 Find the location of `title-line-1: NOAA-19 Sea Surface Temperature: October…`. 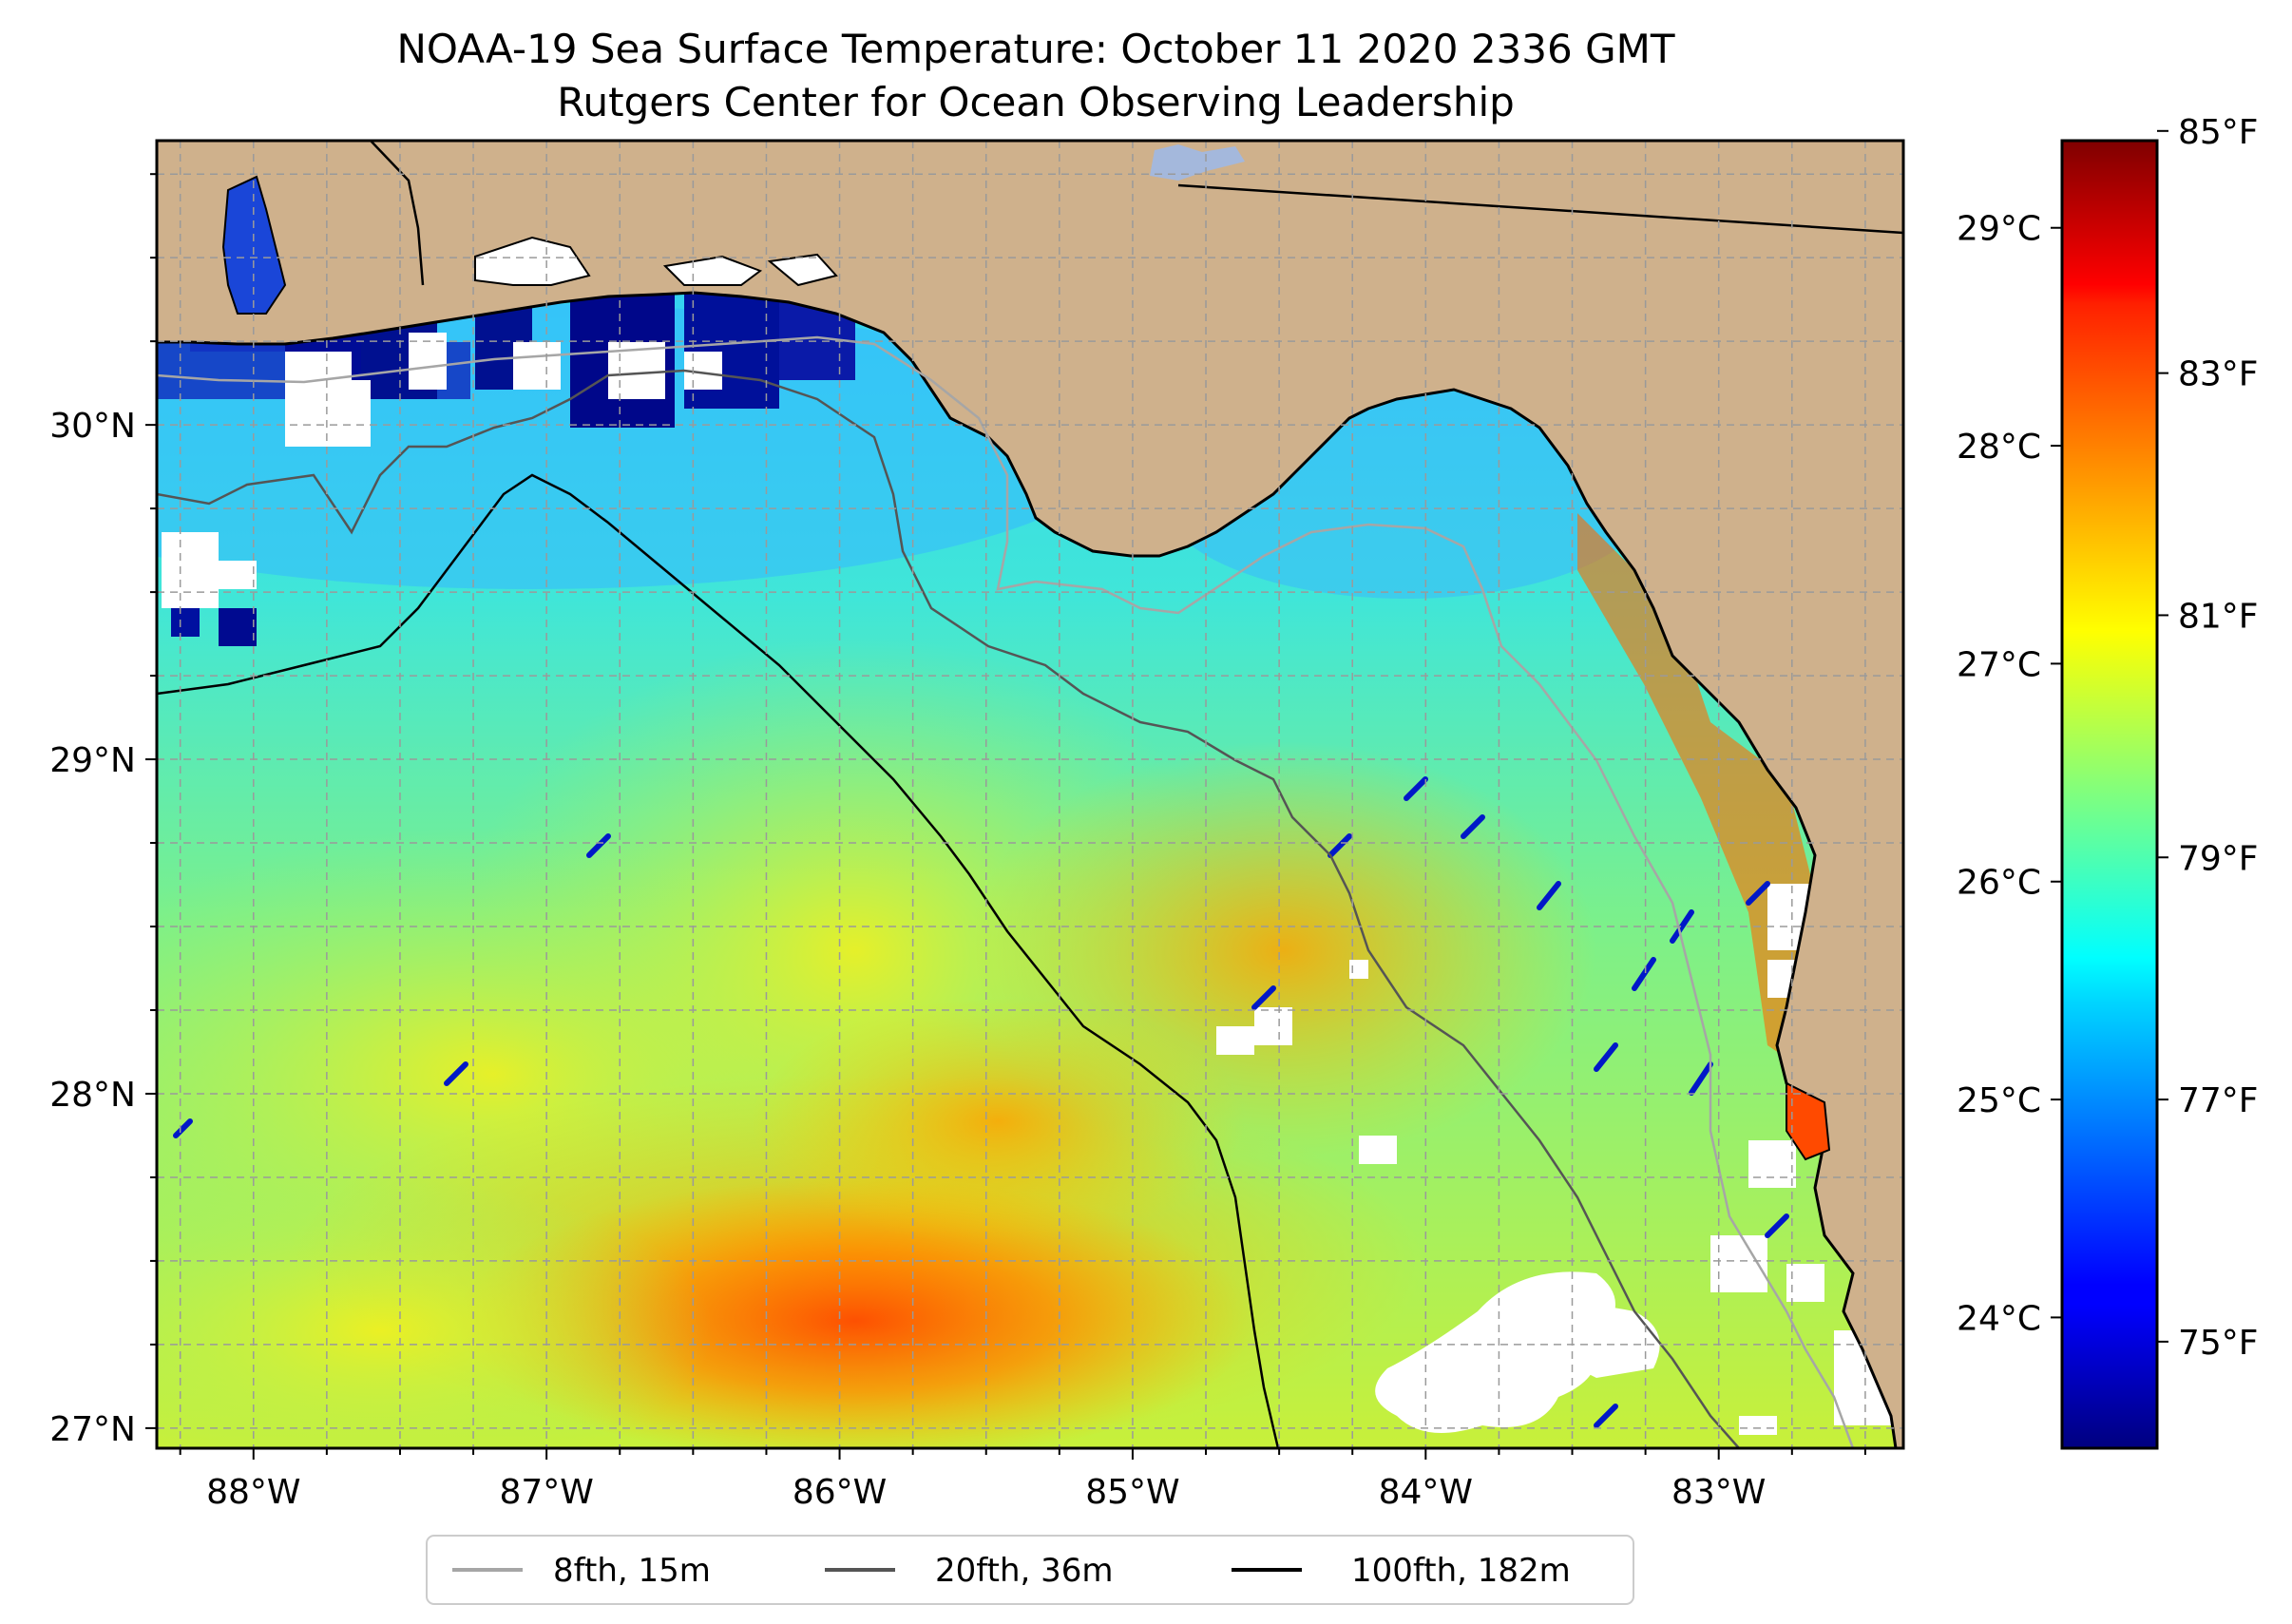

title-line-1: NOAA-19 Sea Surface Temperature: October… is located at coordinates (1035, 49).